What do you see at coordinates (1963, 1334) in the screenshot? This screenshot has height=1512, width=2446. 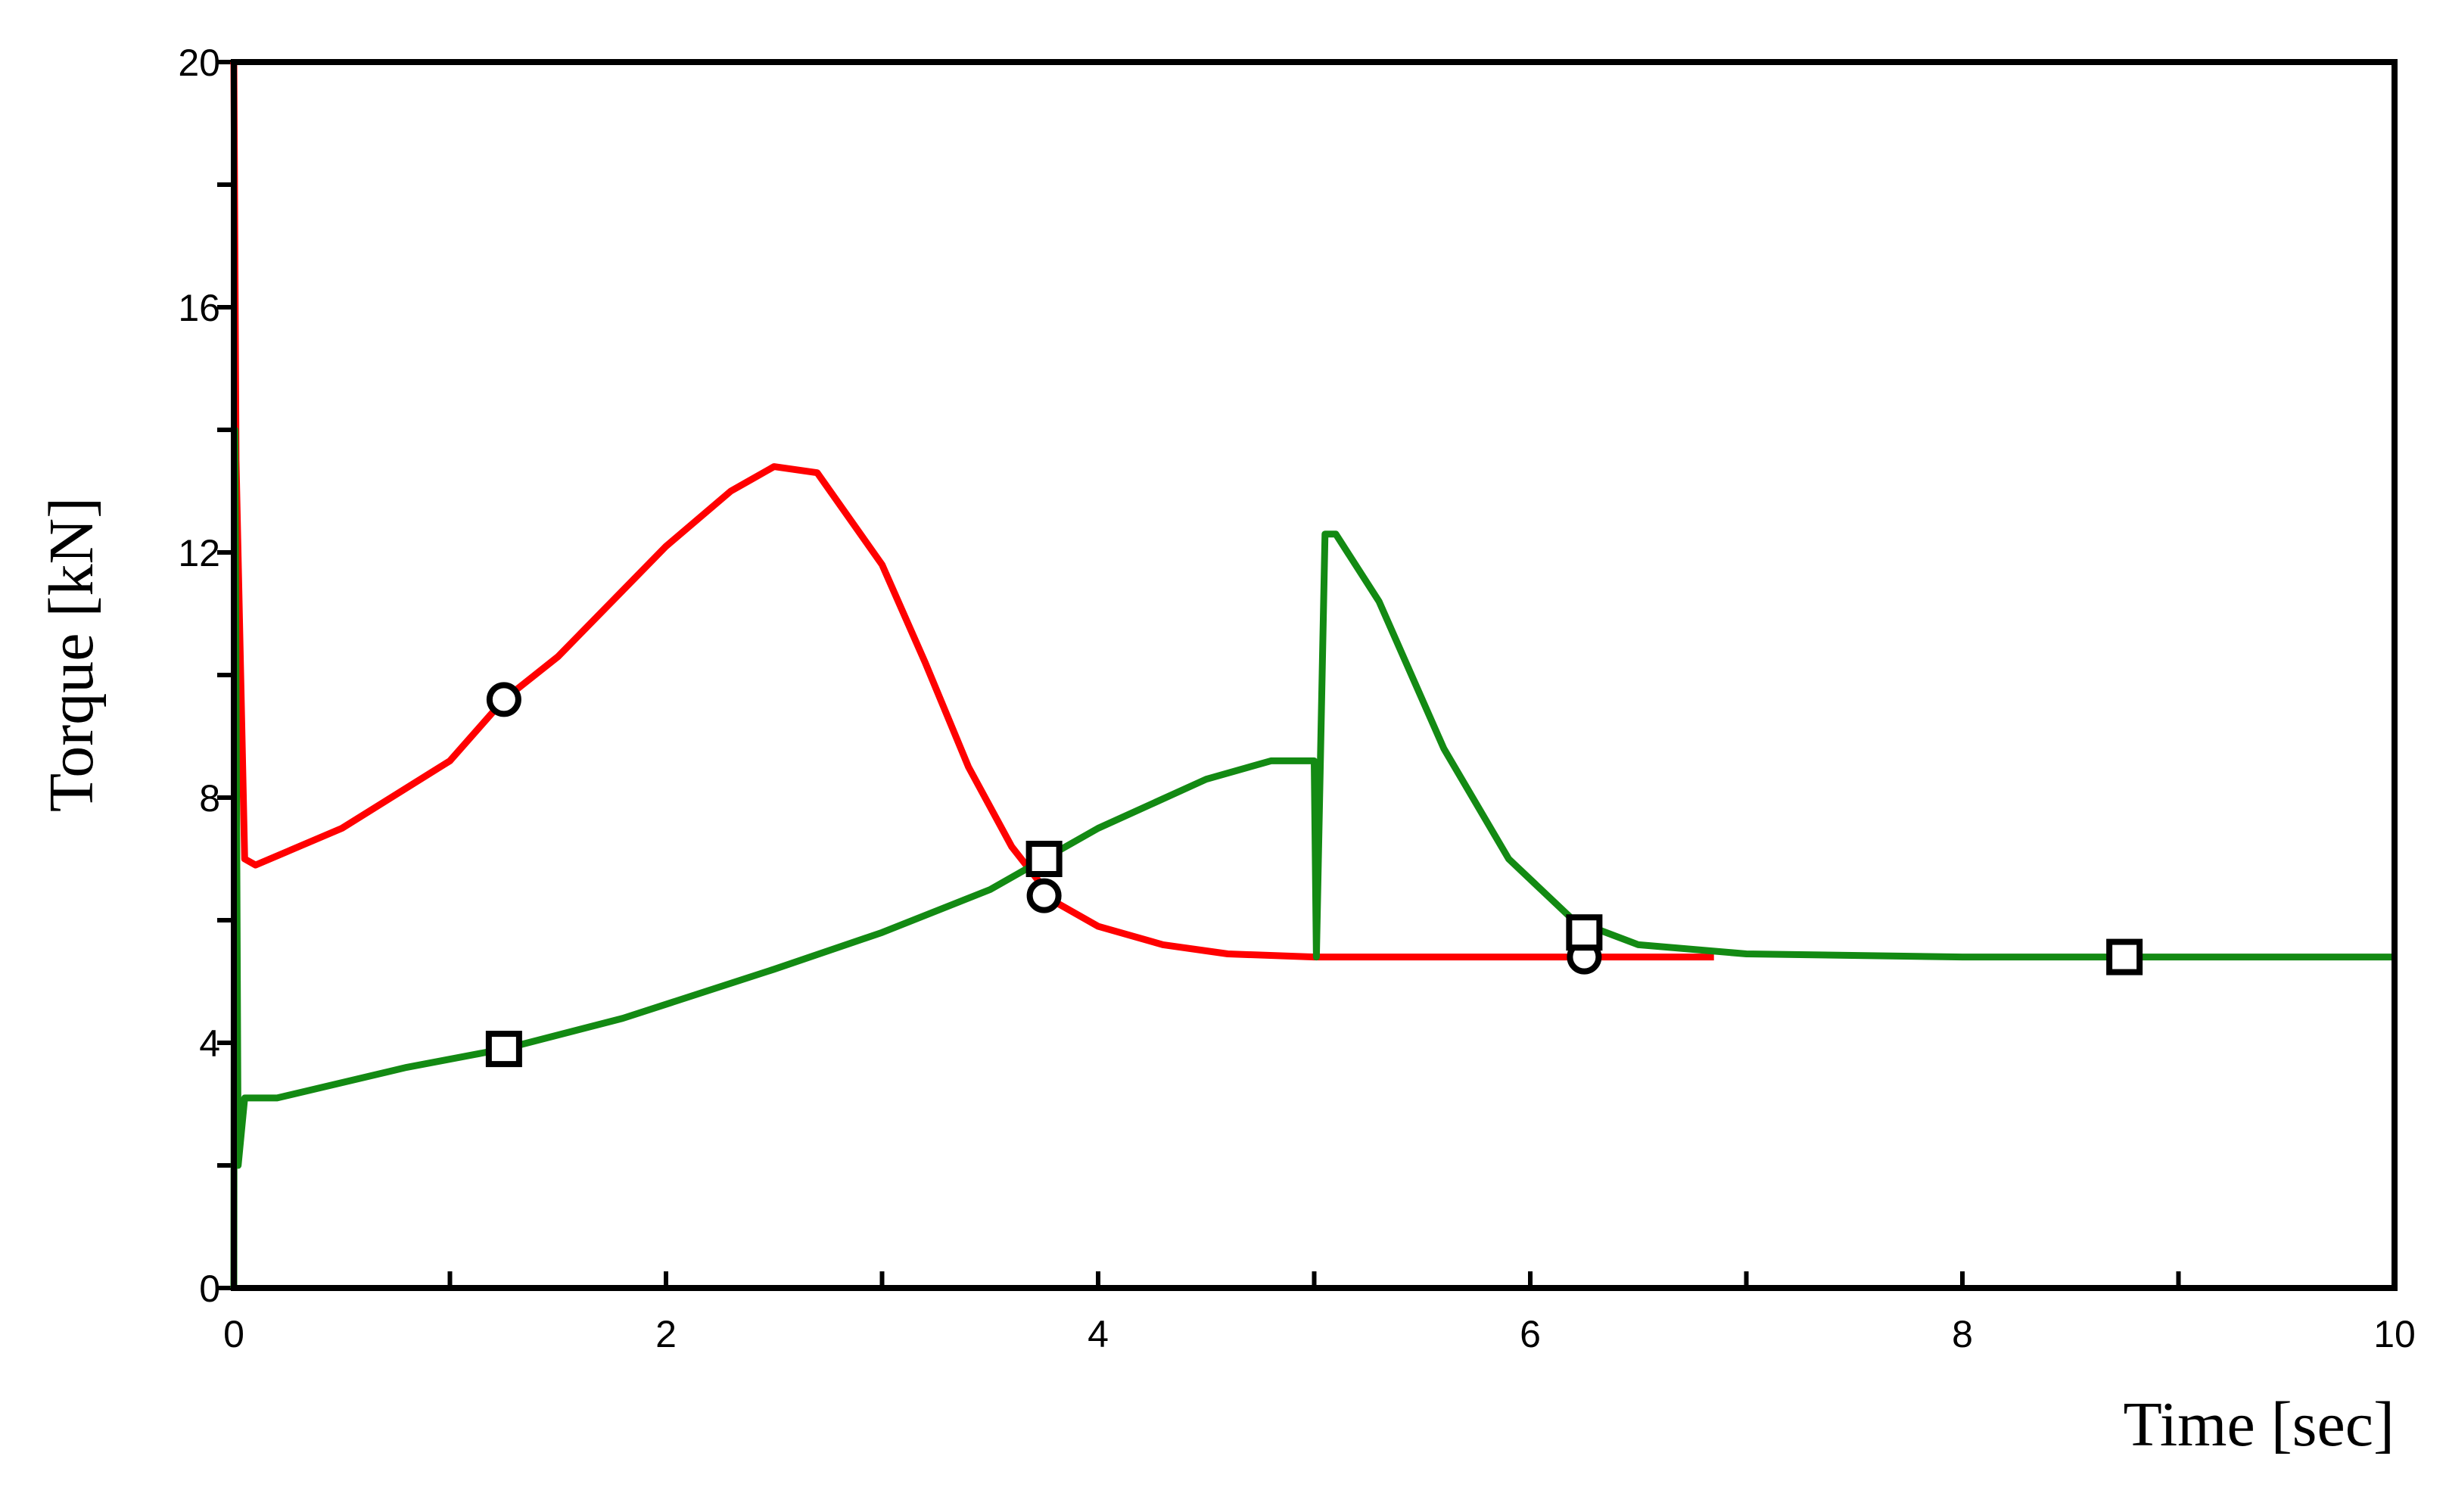 I see `x-tick-label: 8` at bounding box center [1963, 1334].